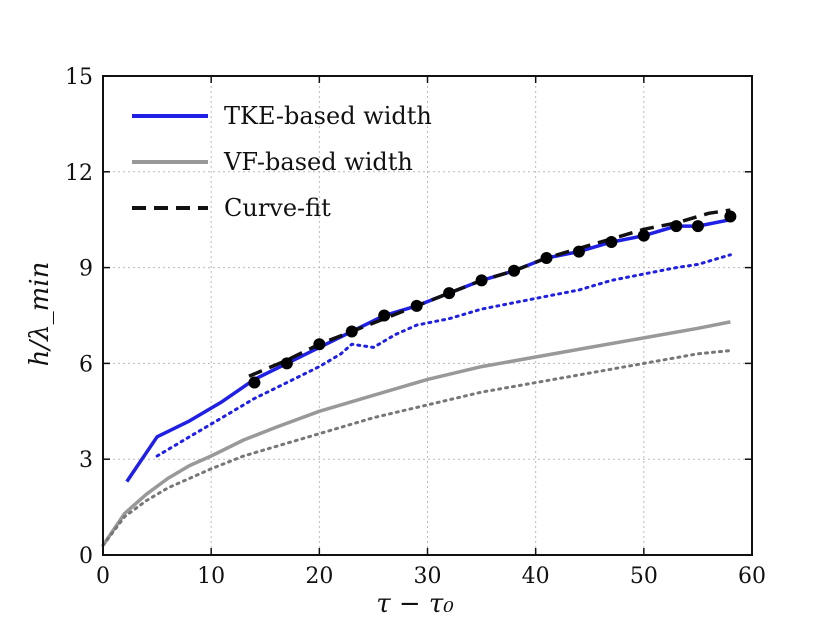  Describe the element at coordinates (644, 576) in the screenshot. I see `x-tick-label: 50` at that location.